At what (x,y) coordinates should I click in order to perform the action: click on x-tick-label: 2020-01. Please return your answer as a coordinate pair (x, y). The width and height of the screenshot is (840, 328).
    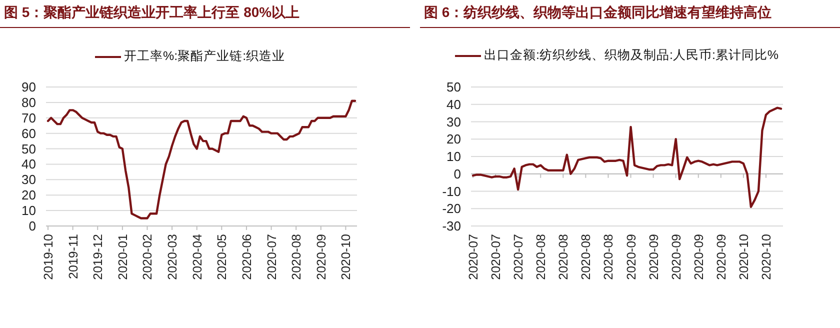
    Looking at the image, I should click on (123, 257).